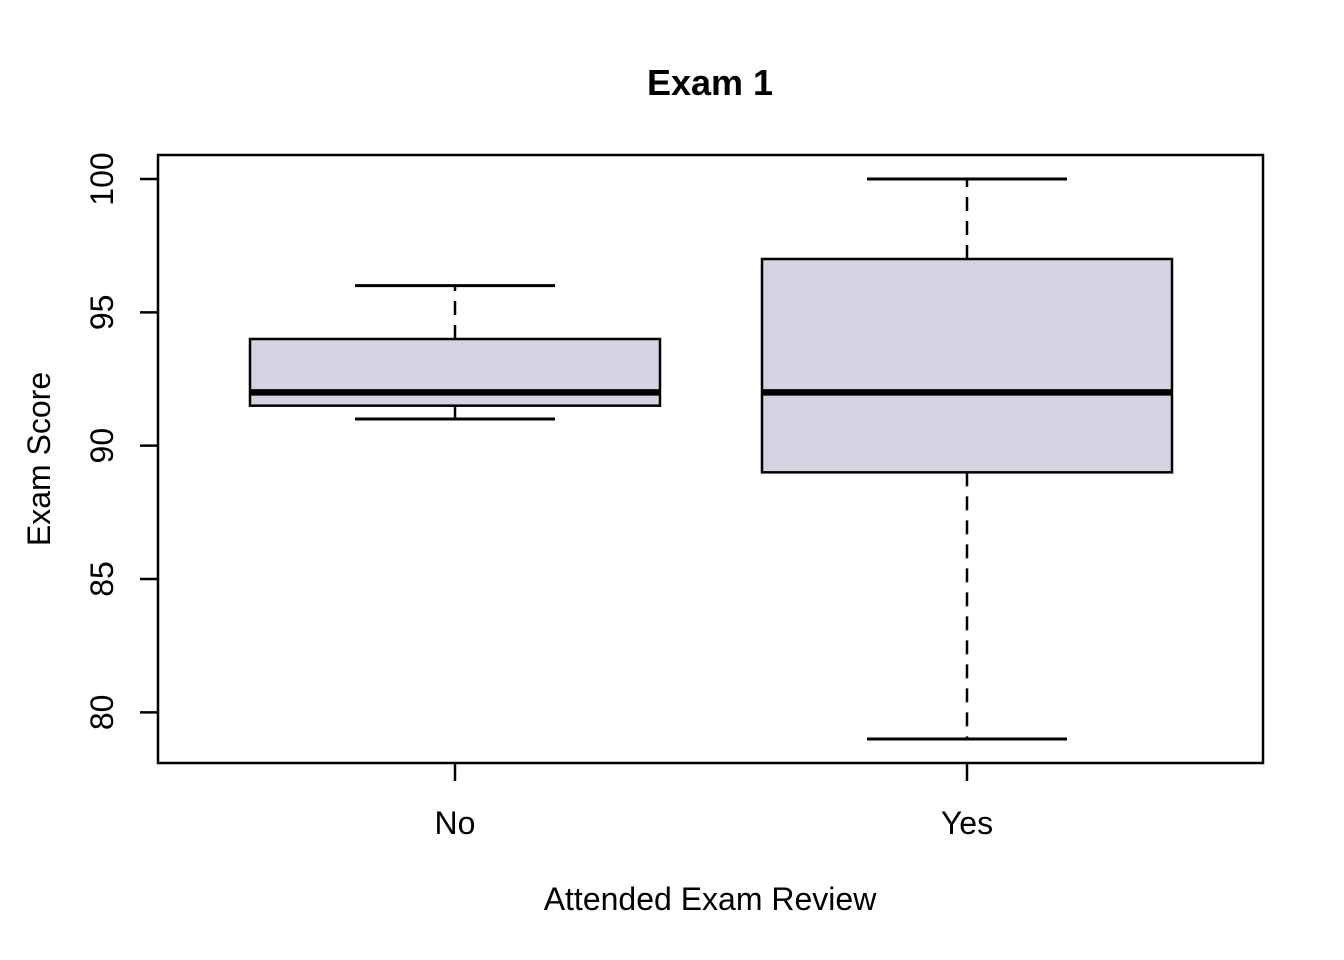 Image resolution: width=1344 pixels, height=960 pixels. Describe the element at coordinates (967, 823) in the screenshot. I see `x-tick-label: Yes` at that location.